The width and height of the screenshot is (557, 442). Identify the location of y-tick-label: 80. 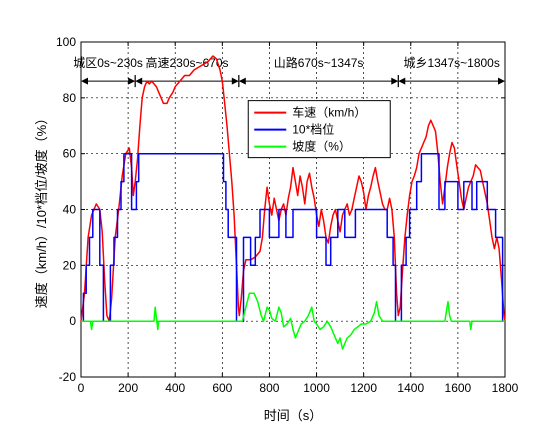
(70, 98).